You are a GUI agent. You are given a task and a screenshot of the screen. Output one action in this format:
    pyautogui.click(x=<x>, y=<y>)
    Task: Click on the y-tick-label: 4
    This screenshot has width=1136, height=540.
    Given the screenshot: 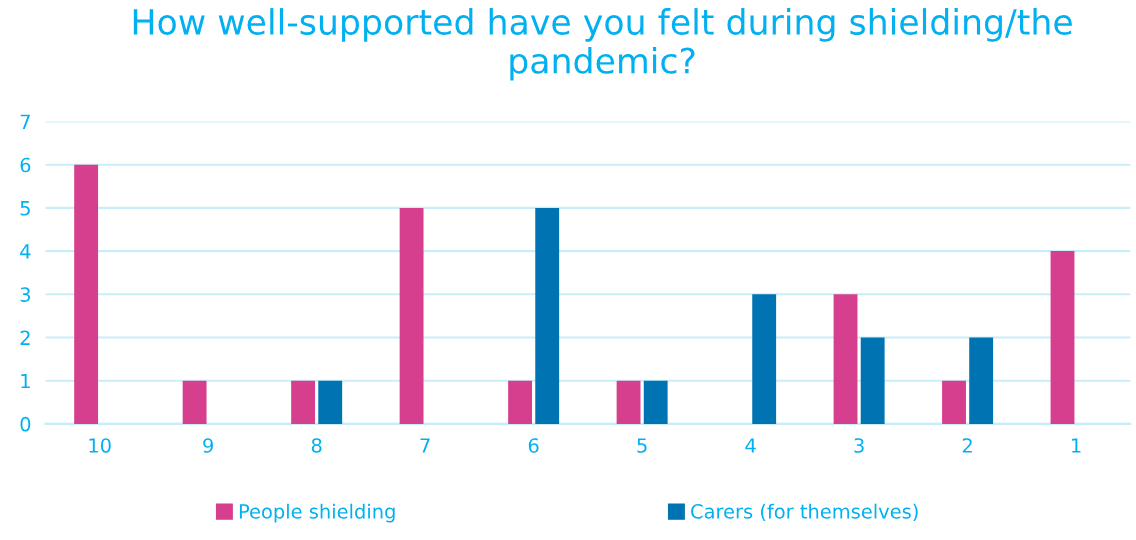 What is the action you would take?
    pyautogui.click(x=25, y=251)
    